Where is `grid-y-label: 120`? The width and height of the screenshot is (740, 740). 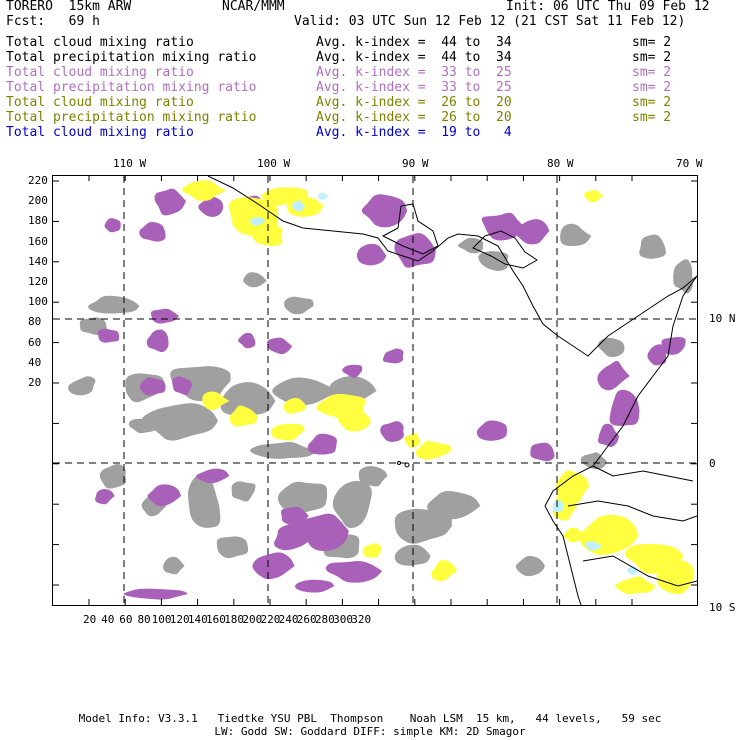 grid-y-label: 120 is located at coordinates (38, 281).